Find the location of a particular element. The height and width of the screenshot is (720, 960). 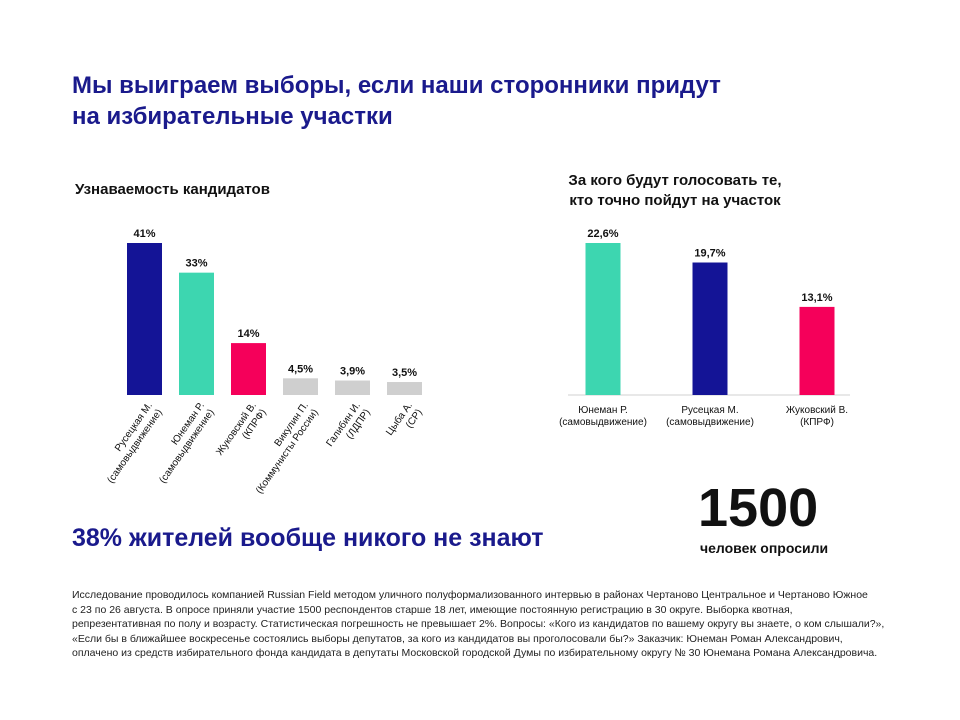

recognition-value-label: 14% is located at coordinates (248, 334).